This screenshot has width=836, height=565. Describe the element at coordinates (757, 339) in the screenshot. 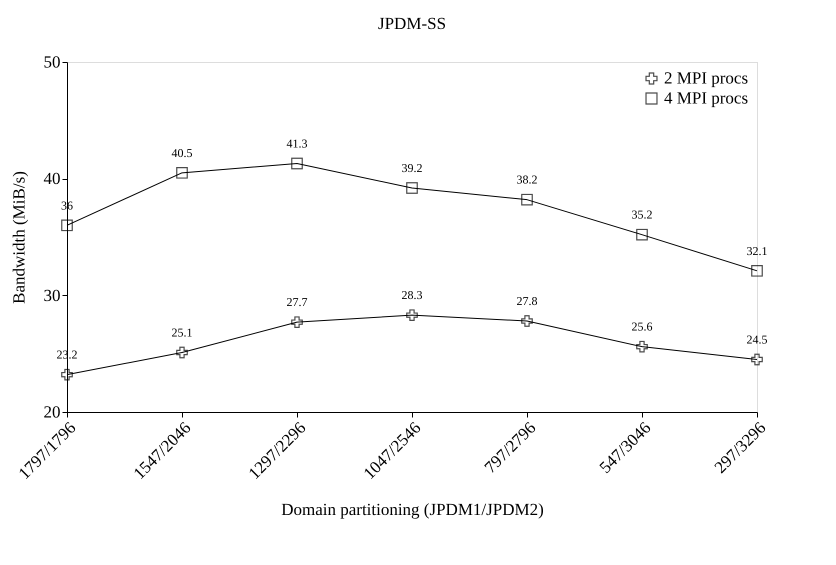

I see `data-label: 24.5` at that location.